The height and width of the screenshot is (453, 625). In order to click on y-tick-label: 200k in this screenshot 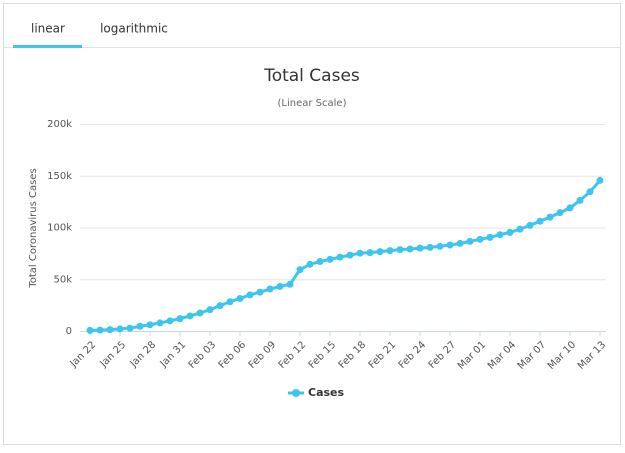, I will do `click(59, 124)`.